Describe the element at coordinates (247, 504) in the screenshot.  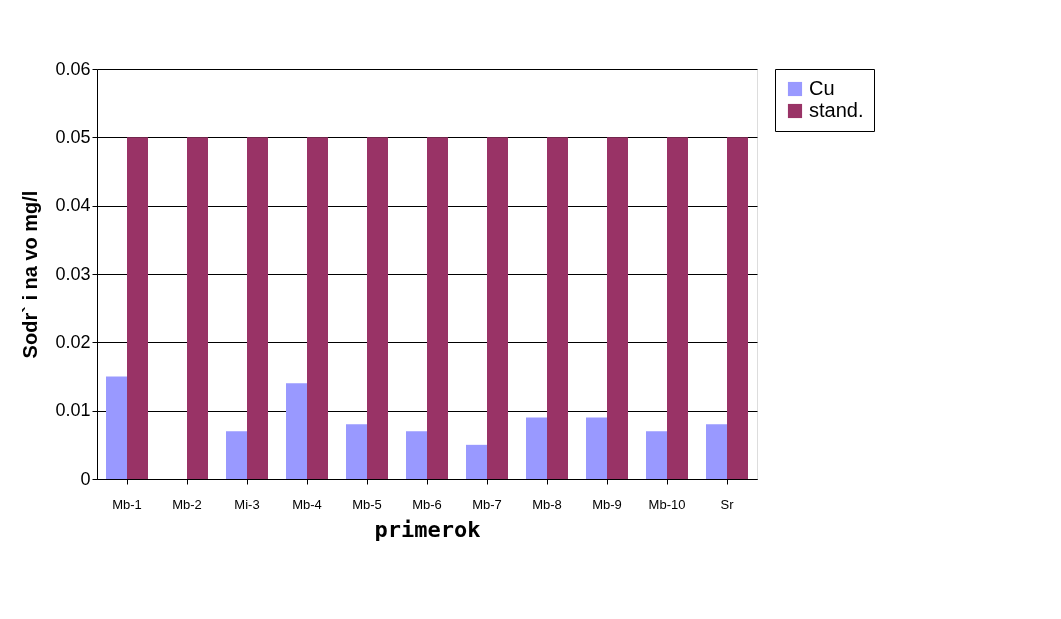
I see `x-tick-label: Mi-3` at that location.